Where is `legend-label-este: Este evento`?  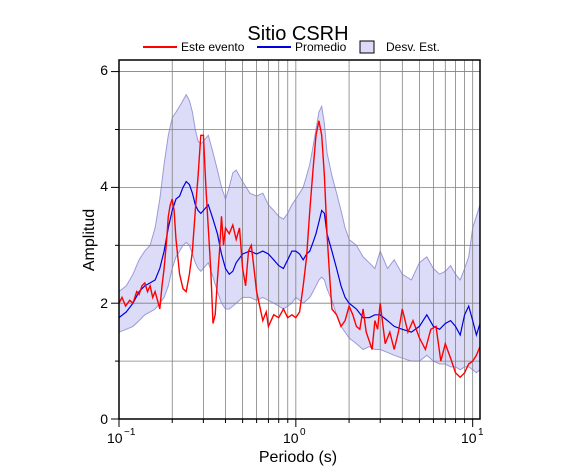
legend-label-este: Este evento is located at coordinates (213, 47).